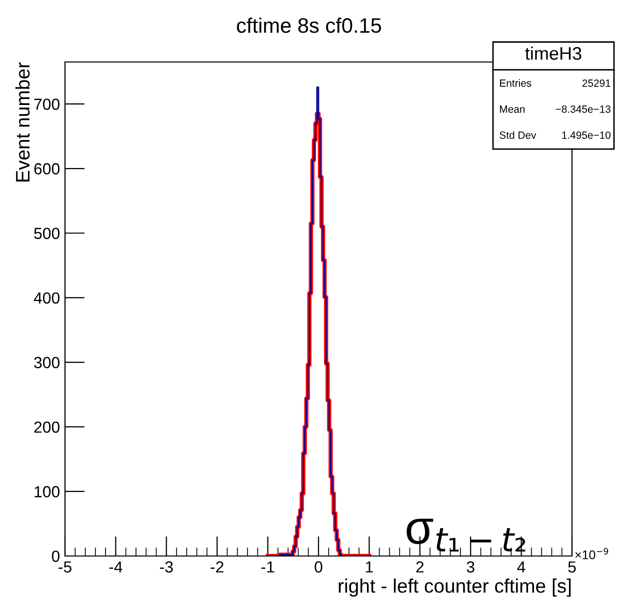 The width and height of the screenshot is (618, 607). Describe the element at coordinates (454, 587) in the screenshot. I see `x-axis-title: right - left counter cftime [s]` at that location.